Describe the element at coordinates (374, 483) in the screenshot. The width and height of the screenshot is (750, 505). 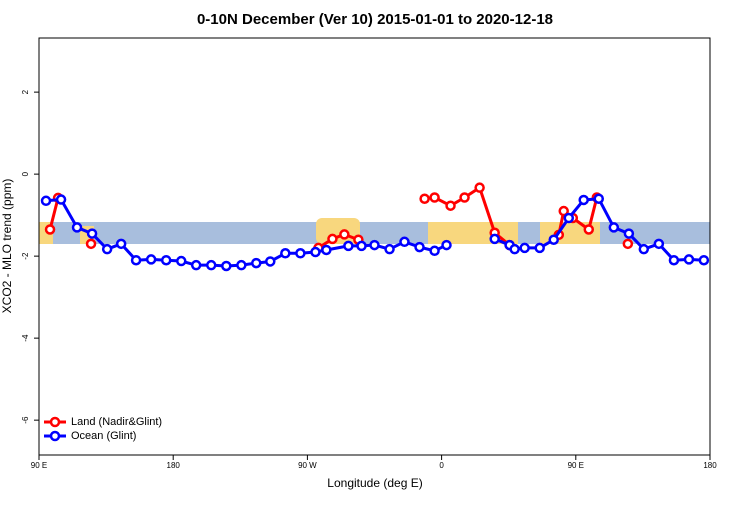
I see `x-axis-label: Longitude (deg E)` at that location.